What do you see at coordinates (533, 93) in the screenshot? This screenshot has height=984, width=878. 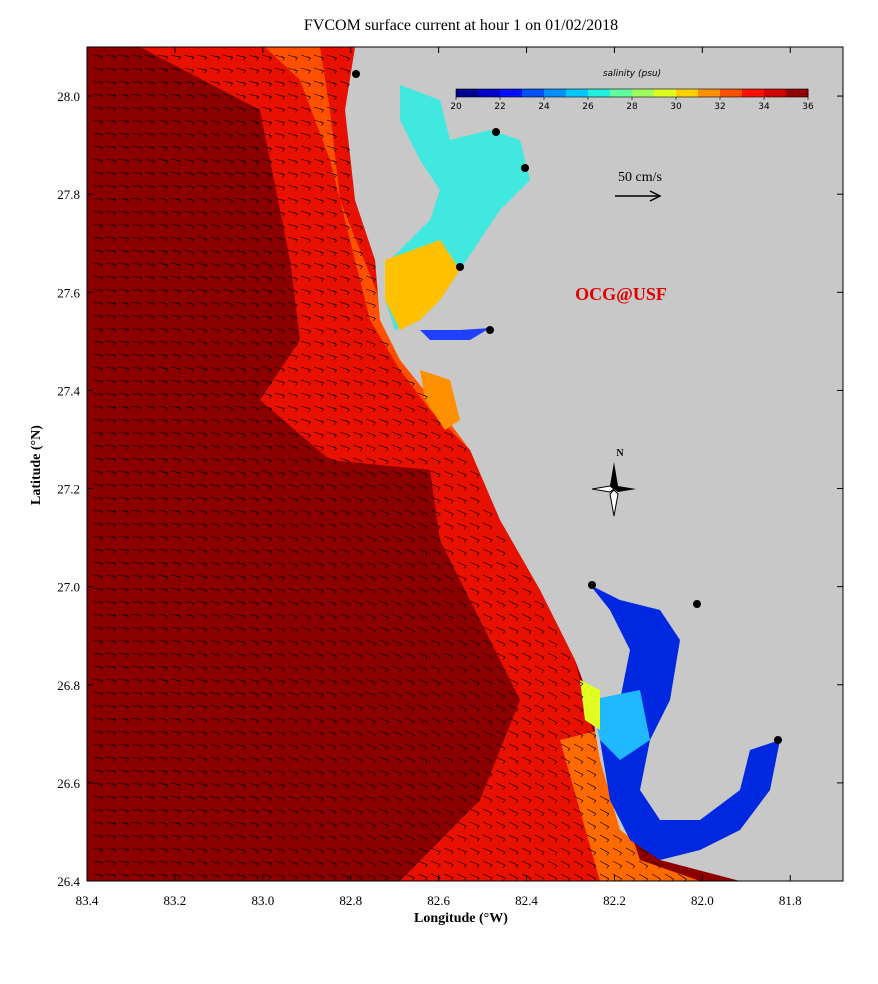 I see `colorbar-segment` at bounding box center [533, 93].